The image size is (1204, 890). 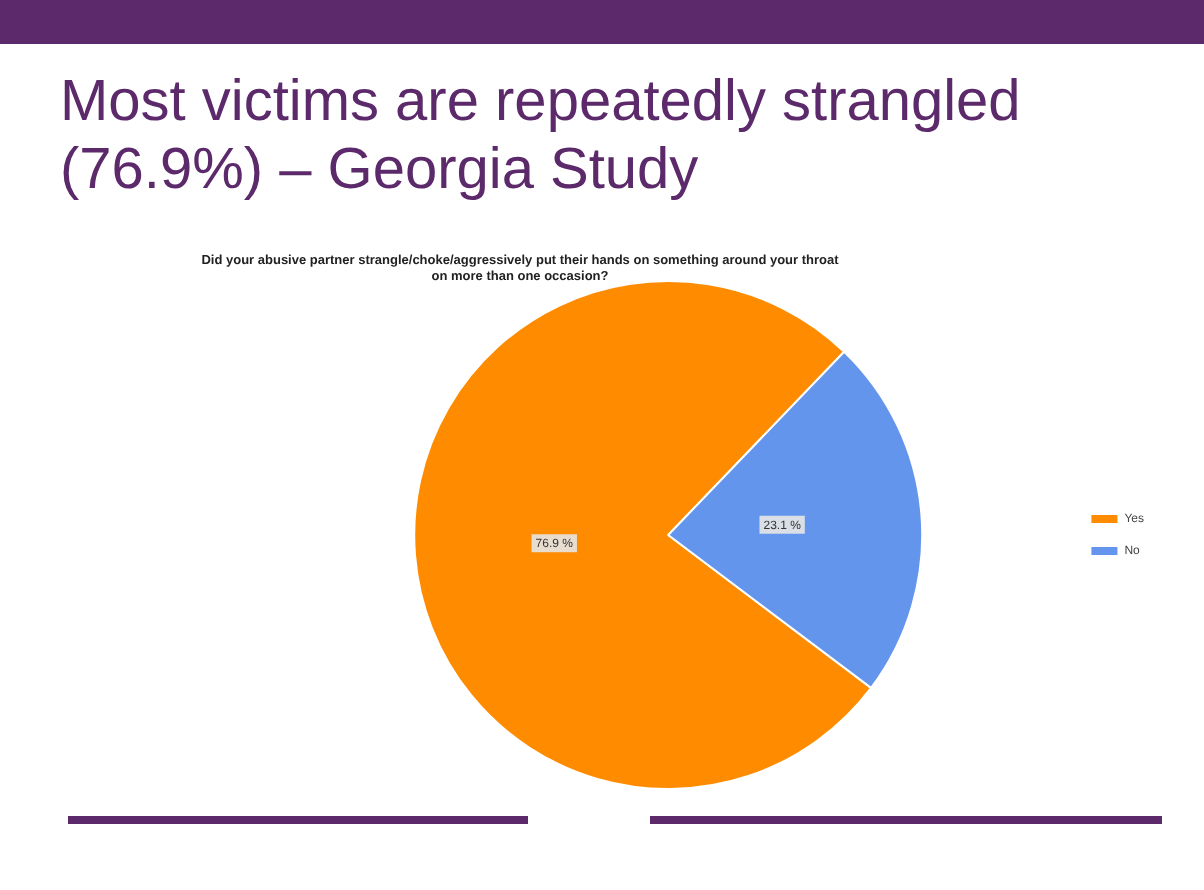 What do you see at coordinates (541, 136) in the screenshot?
I see `chart-title: Most victims are repeatedly strangled (76.9%) – Georgia Study` at bounding box center [541, 136].